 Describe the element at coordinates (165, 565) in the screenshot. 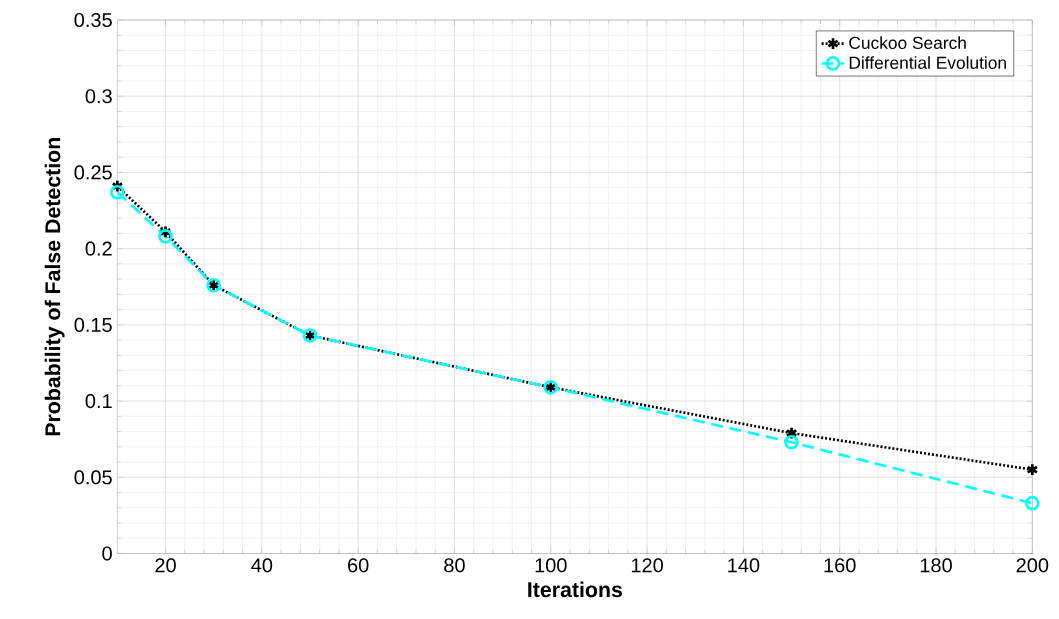

I see `x-tick-label: 20` at that location.